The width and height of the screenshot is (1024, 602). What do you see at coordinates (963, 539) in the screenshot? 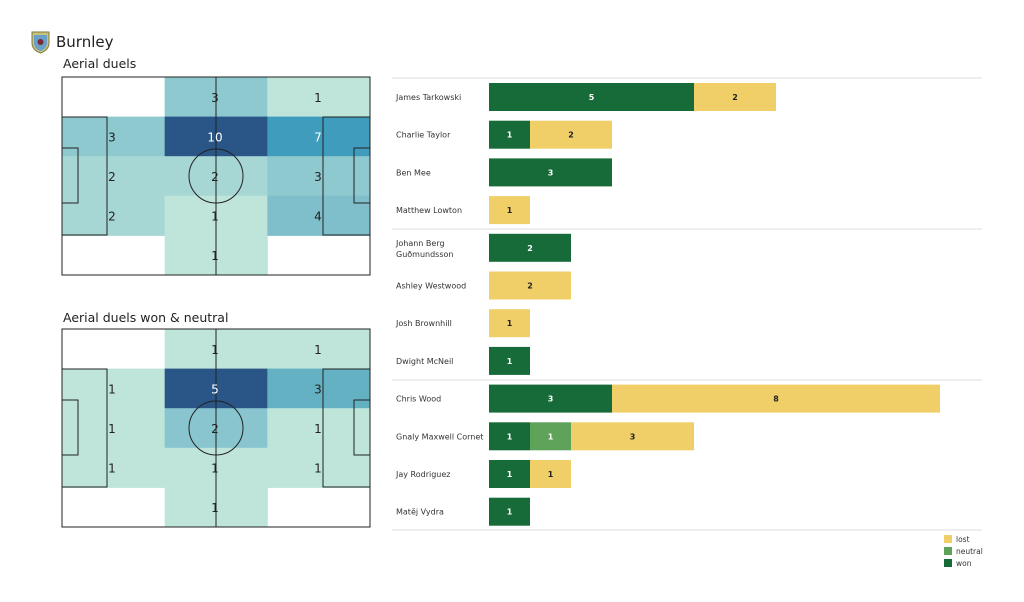
I see `legend-label-lost: lost` at bounding box center [963, 539].